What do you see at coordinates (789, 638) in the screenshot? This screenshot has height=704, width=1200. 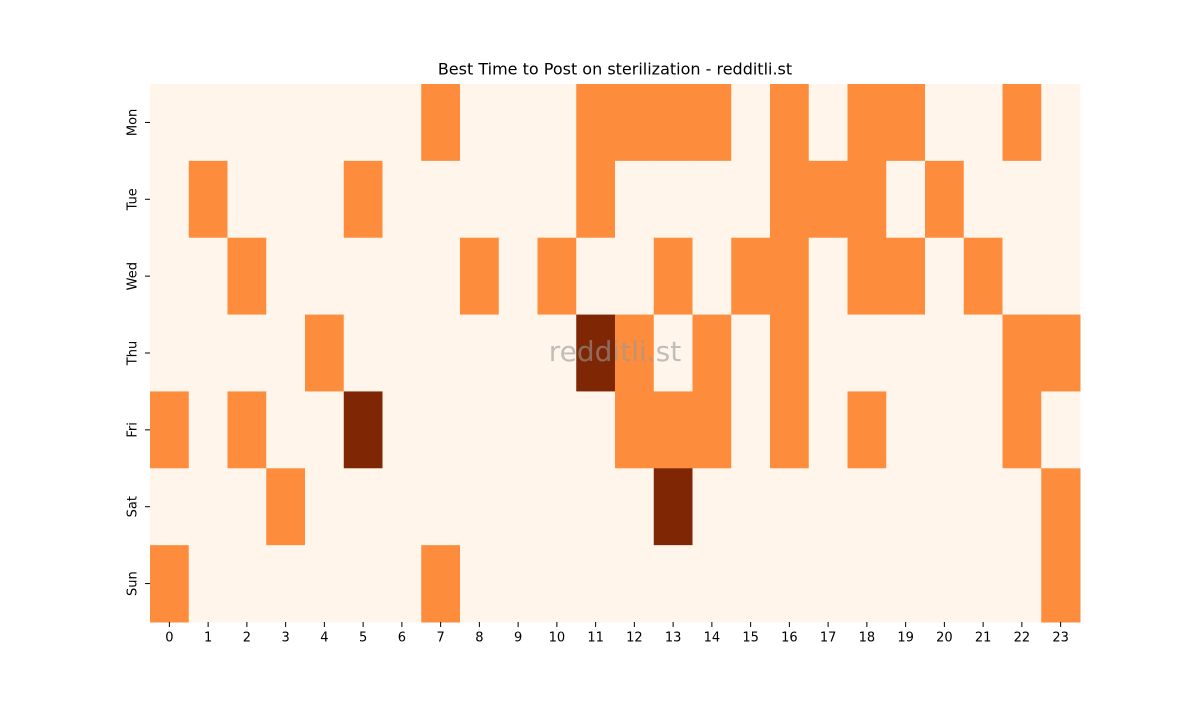 I see `x-tick-label: 16` at bounding box center [789, 638].